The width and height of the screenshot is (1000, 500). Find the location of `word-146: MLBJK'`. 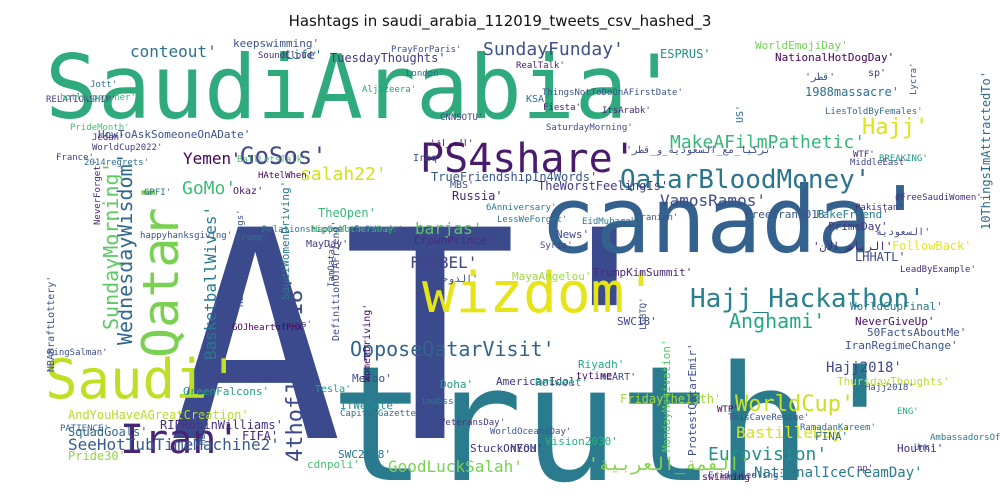

word-146: MLBJK' is located at coordinates (203, 428).